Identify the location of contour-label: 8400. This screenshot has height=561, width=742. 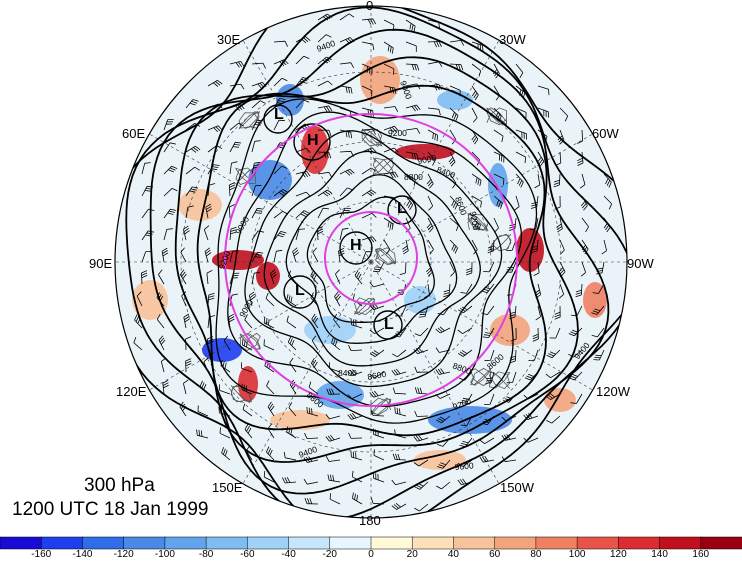
(347, 373).